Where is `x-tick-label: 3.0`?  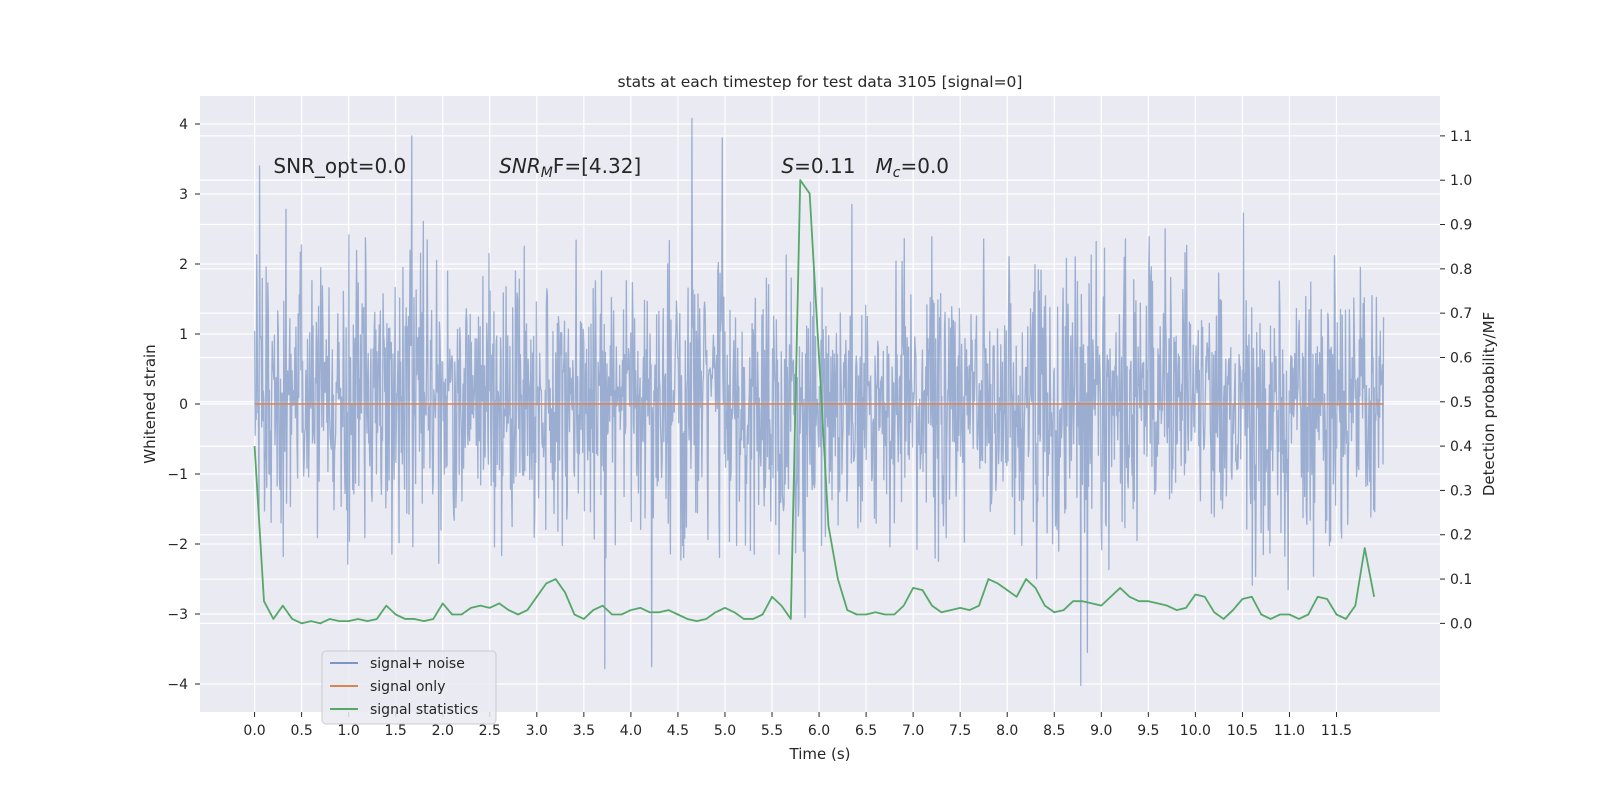
x-tick-label: 3.0 is located at coordinates (537, 731).